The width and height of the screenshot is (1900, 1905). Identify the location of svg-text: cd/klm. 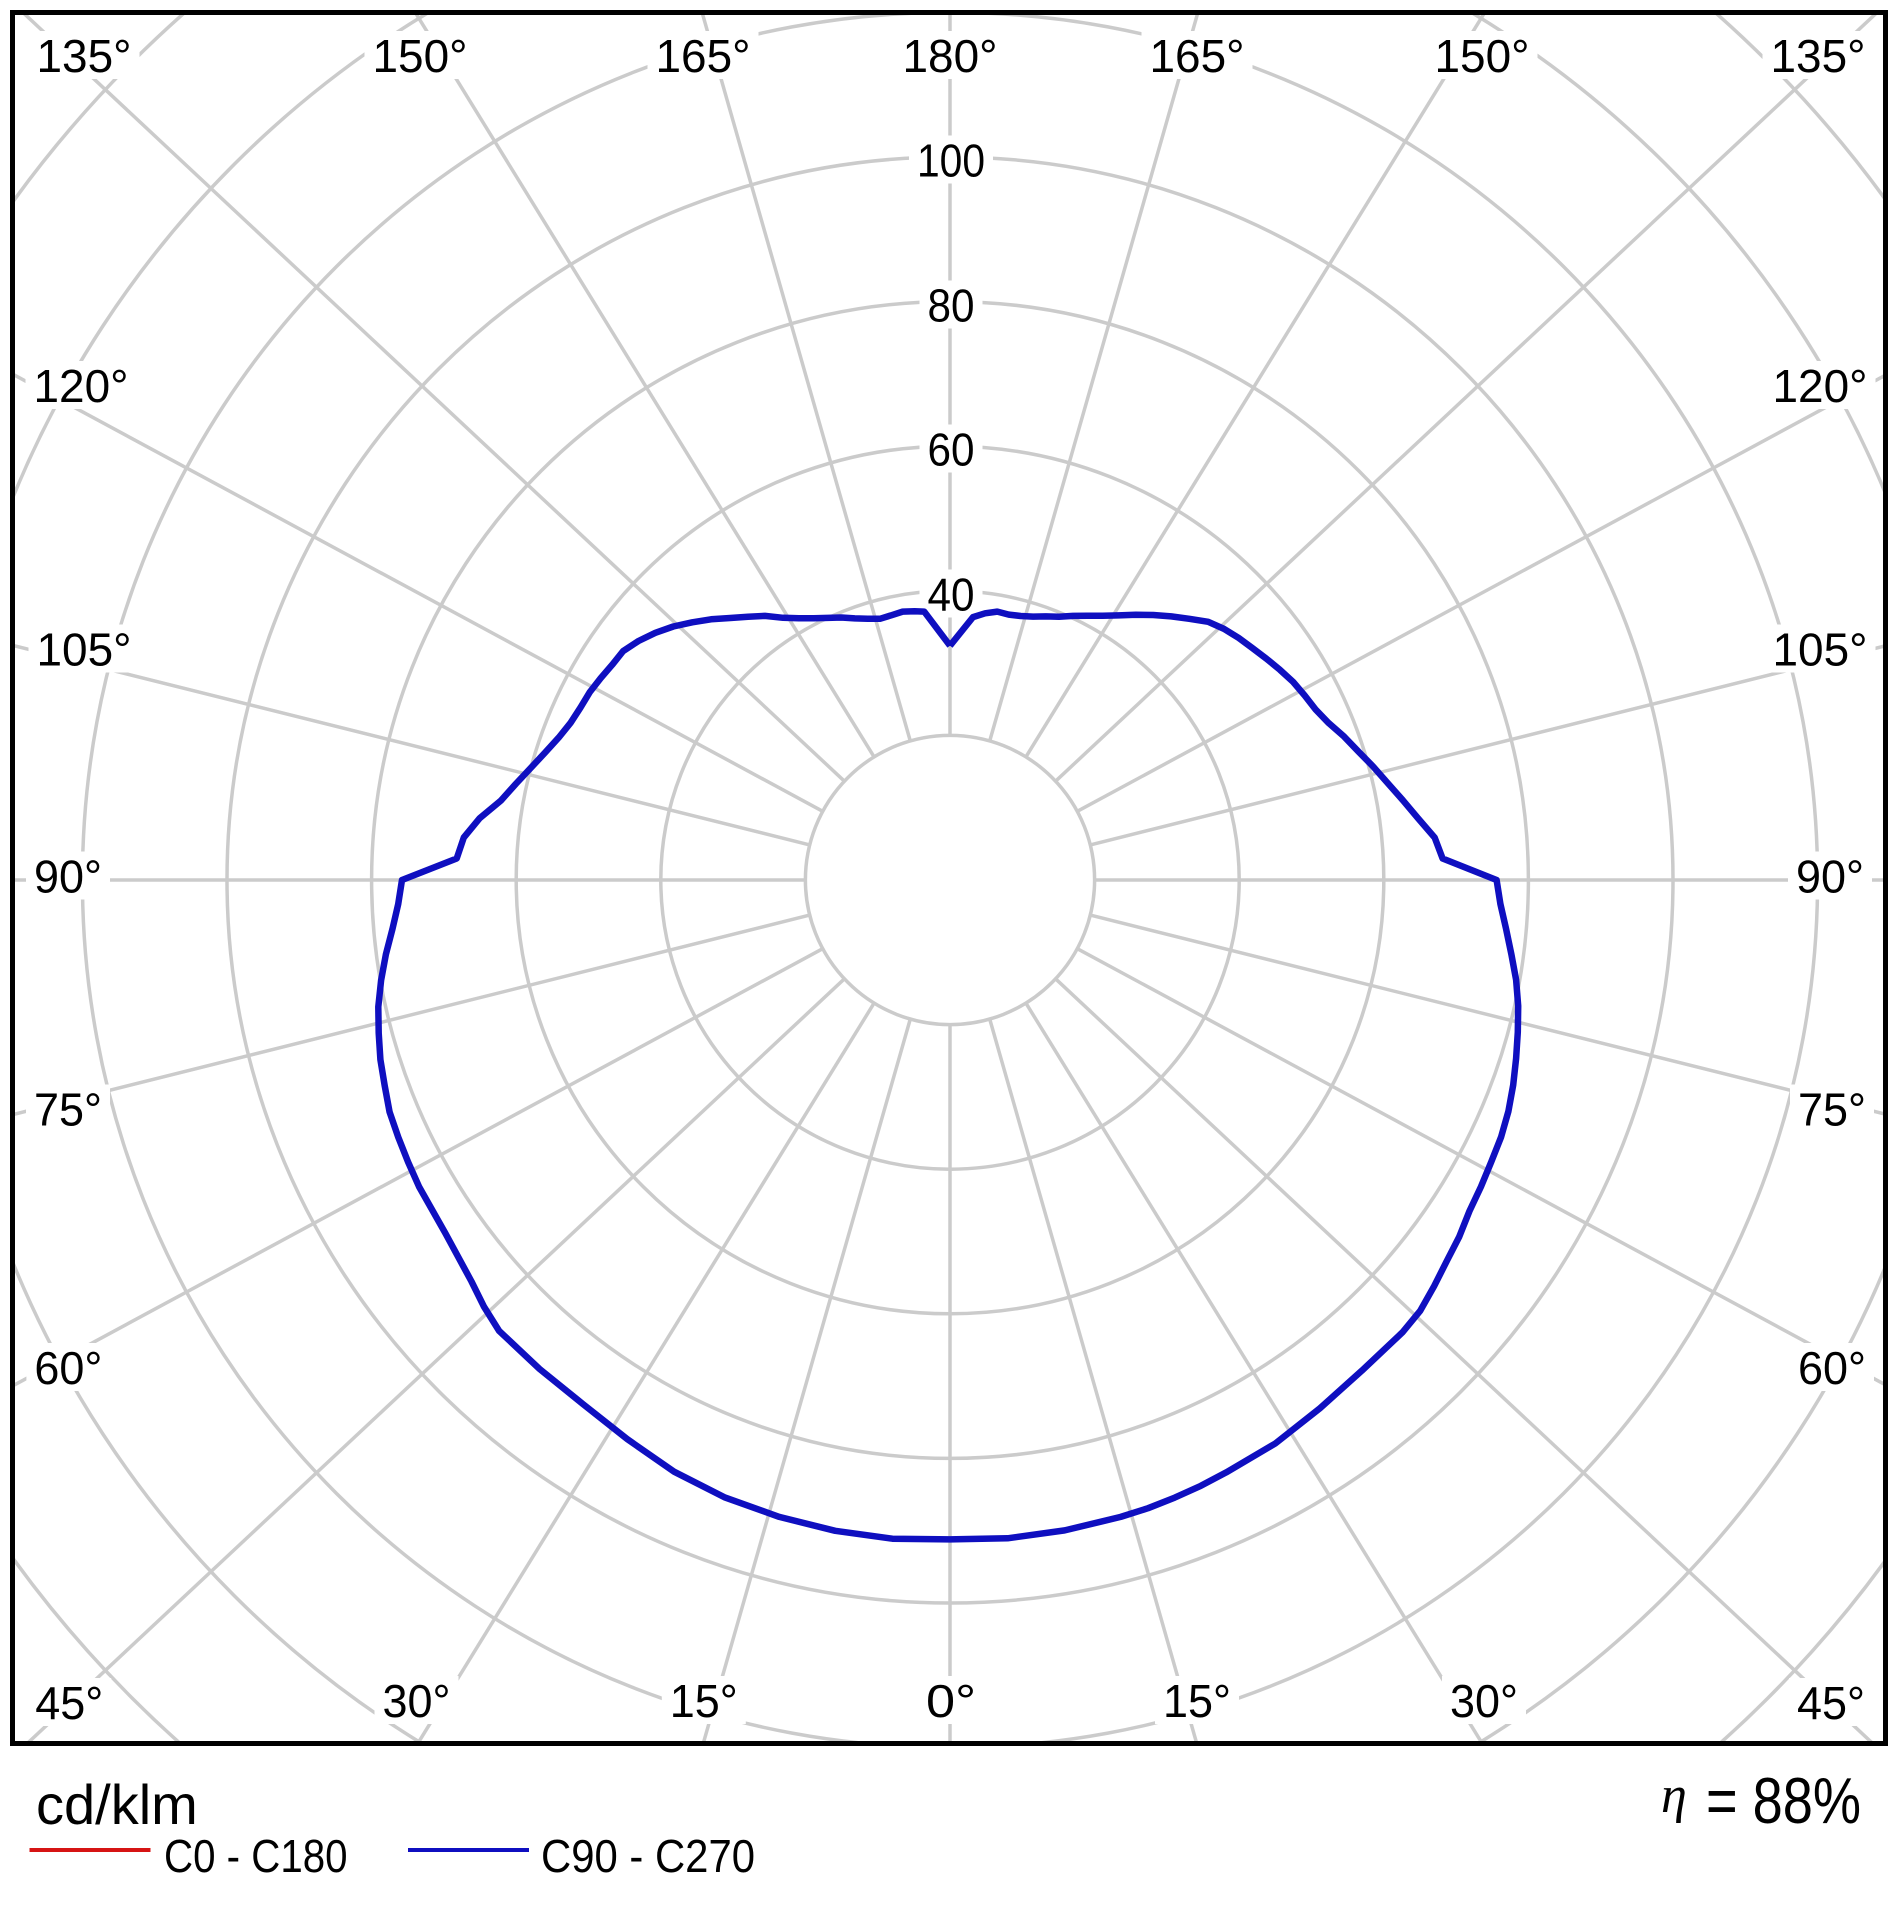
(117, 1804).